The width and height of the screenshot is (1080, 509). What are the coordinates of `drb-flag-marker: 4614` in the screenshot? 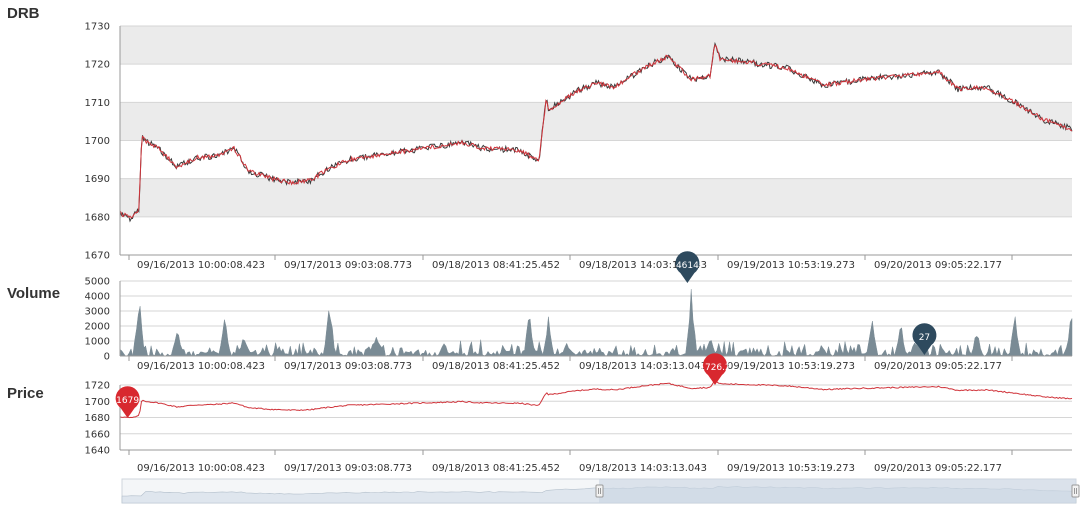 It's located at (687, 267).